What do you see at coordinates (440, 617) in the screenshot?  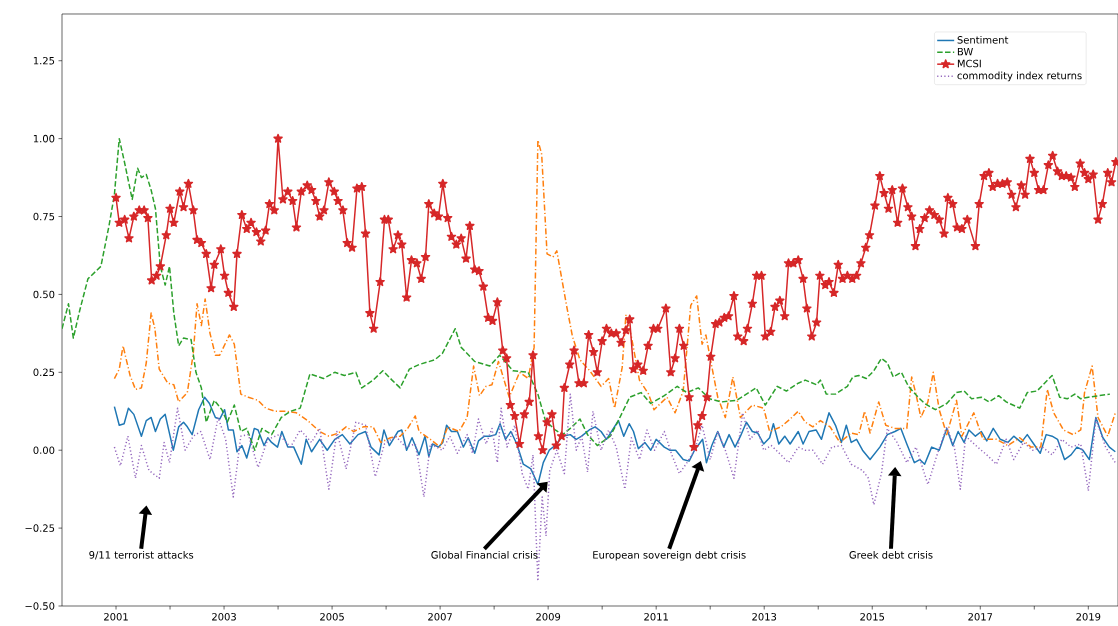 I see `x-tick-label: 2007` at bounding box center [440, 617].